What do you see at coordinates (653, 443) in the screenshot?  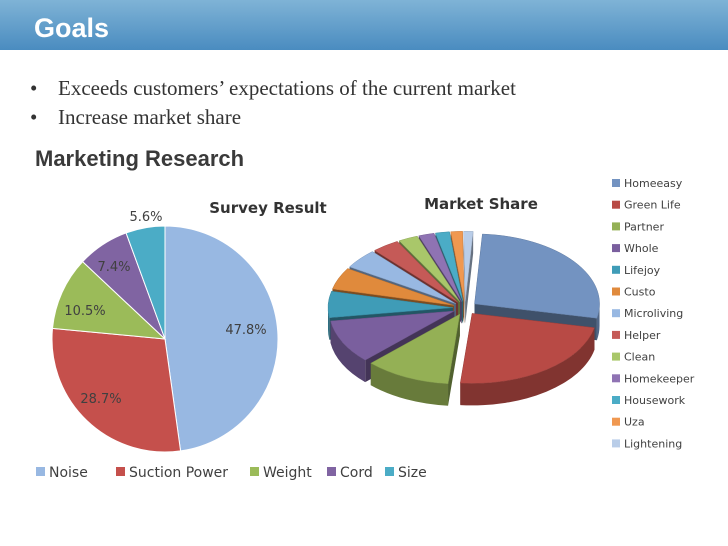 I see `market-legend-label: Lightening` at bounding box center [653, 443].